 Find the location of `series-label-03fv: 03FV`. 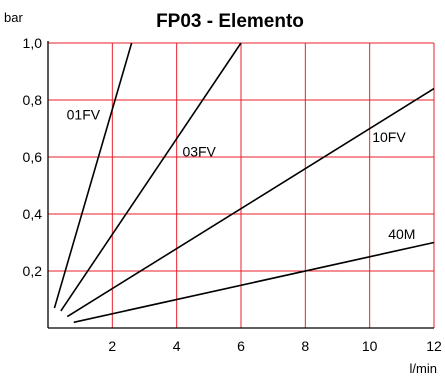

series-label-03fv: 03FV is located at coordinates (199, 151).